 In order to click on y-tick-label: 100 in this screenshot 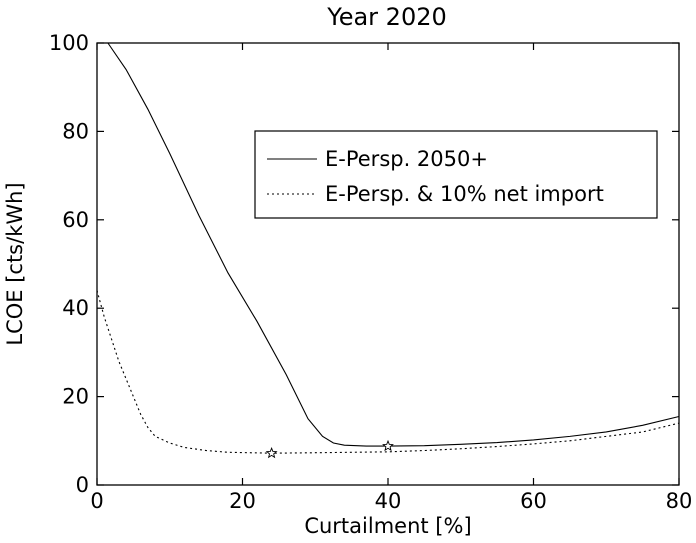, I will do `click(69, 43)`.